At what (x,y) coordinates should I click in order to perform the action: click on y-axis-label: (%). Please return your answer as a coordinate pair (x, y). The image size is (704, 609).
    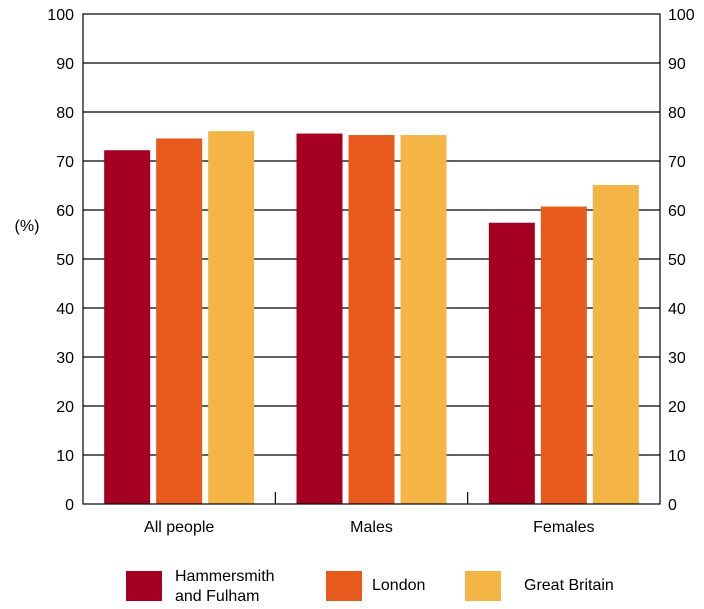
    Looking at the image, I should click on (27, 226).